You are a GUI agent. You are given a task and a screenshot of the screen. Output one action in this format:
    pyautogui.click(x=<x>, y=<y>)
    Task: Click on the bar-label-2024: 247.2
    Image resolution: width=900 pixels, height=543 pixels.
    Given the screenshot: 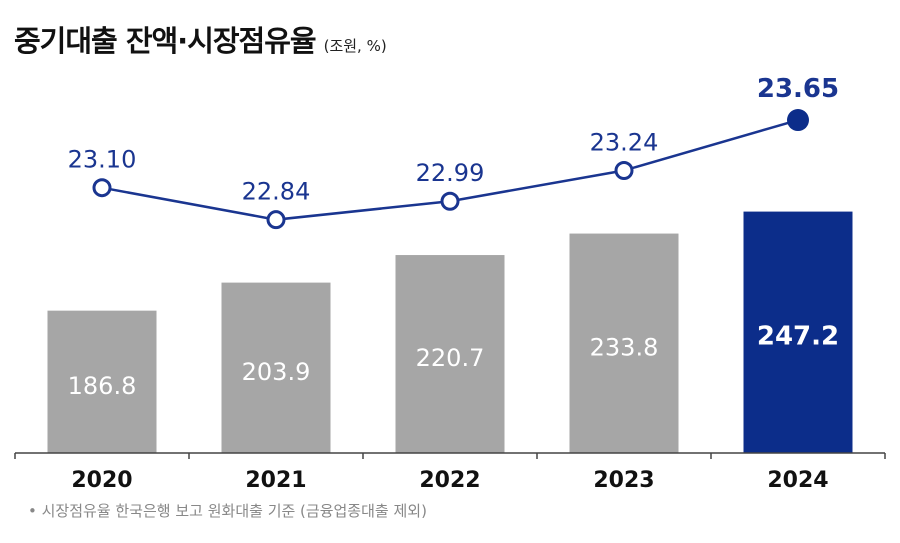 What is the action you would take?
    pyautogui.click(x=798, y=336)
    